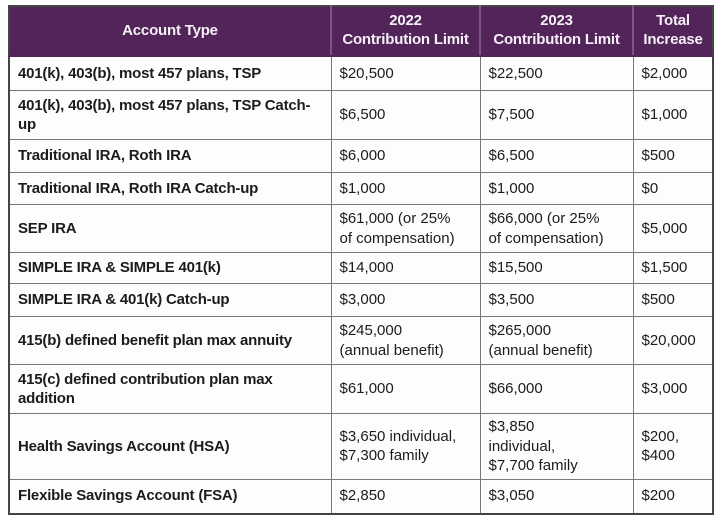 This screenshot has height=515, width=720. I want to click on column-header-total-increase: Total Increase, so click(672, 31).